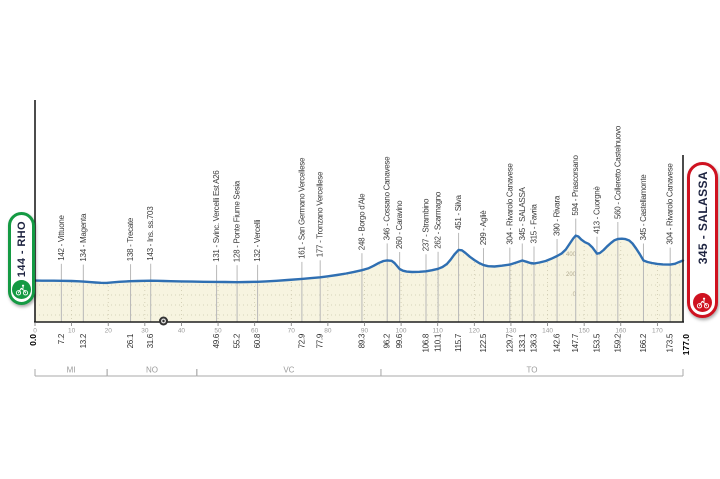  I want to click on km-label-endpoint: 177.0, so click(686, 345).